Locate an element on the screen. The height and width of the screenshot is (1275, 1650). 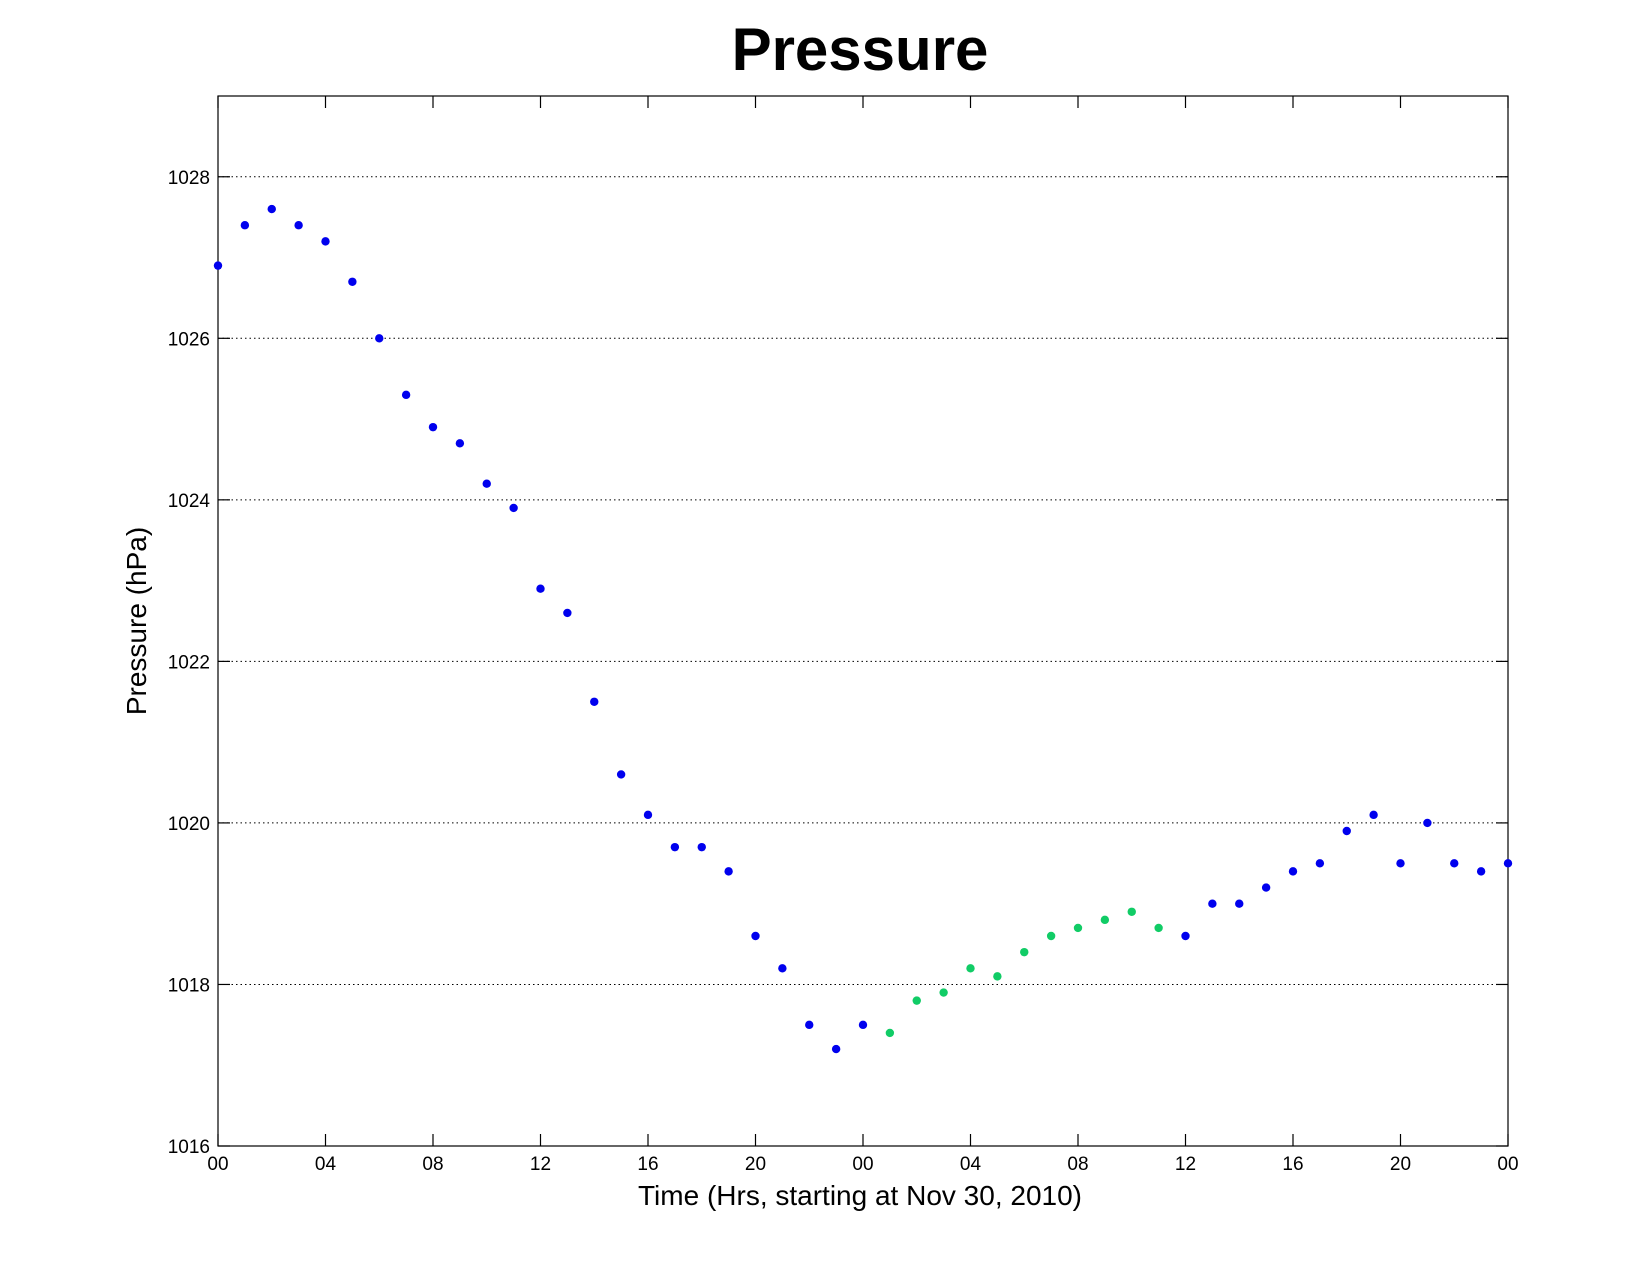
y-tick-label: 1018 is located at coordinates (189, 985).